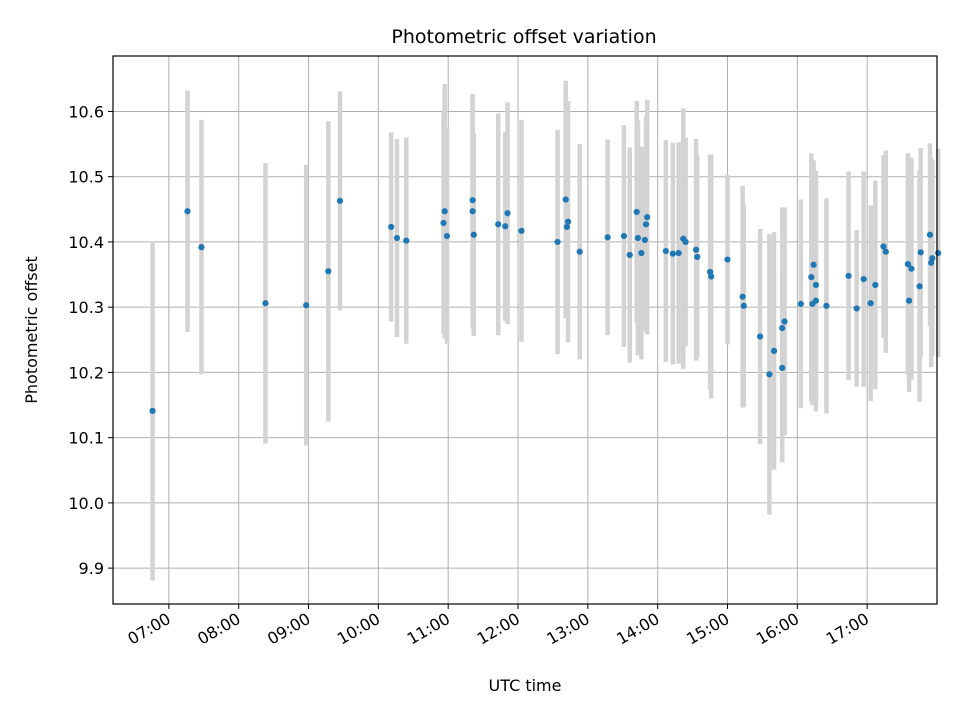 The image size is (960, 720). What do you see at coordinates (86, 503) in the screenshot?
I see `y-tick-label: 10.0` at bounding box center [86, 503].